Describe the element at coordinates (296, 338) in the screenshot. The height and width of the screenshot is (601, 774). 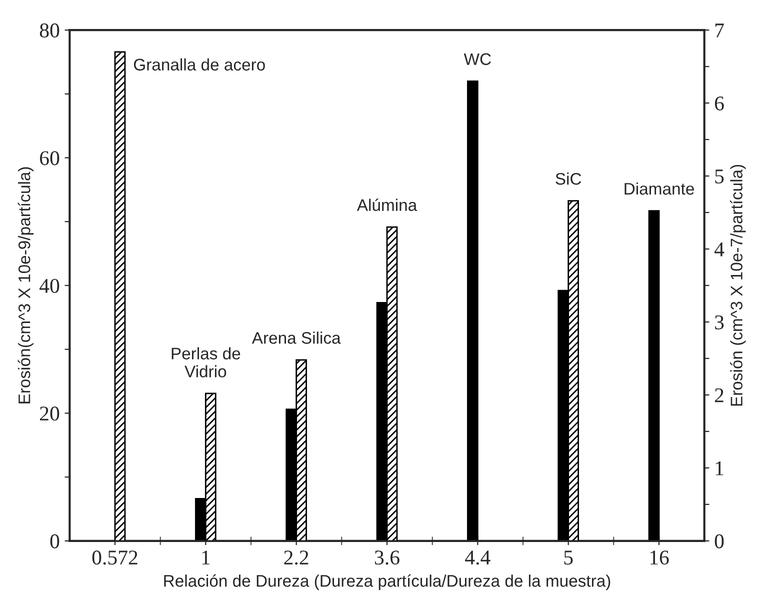
I see `annotation: Arena Silica` at that location.